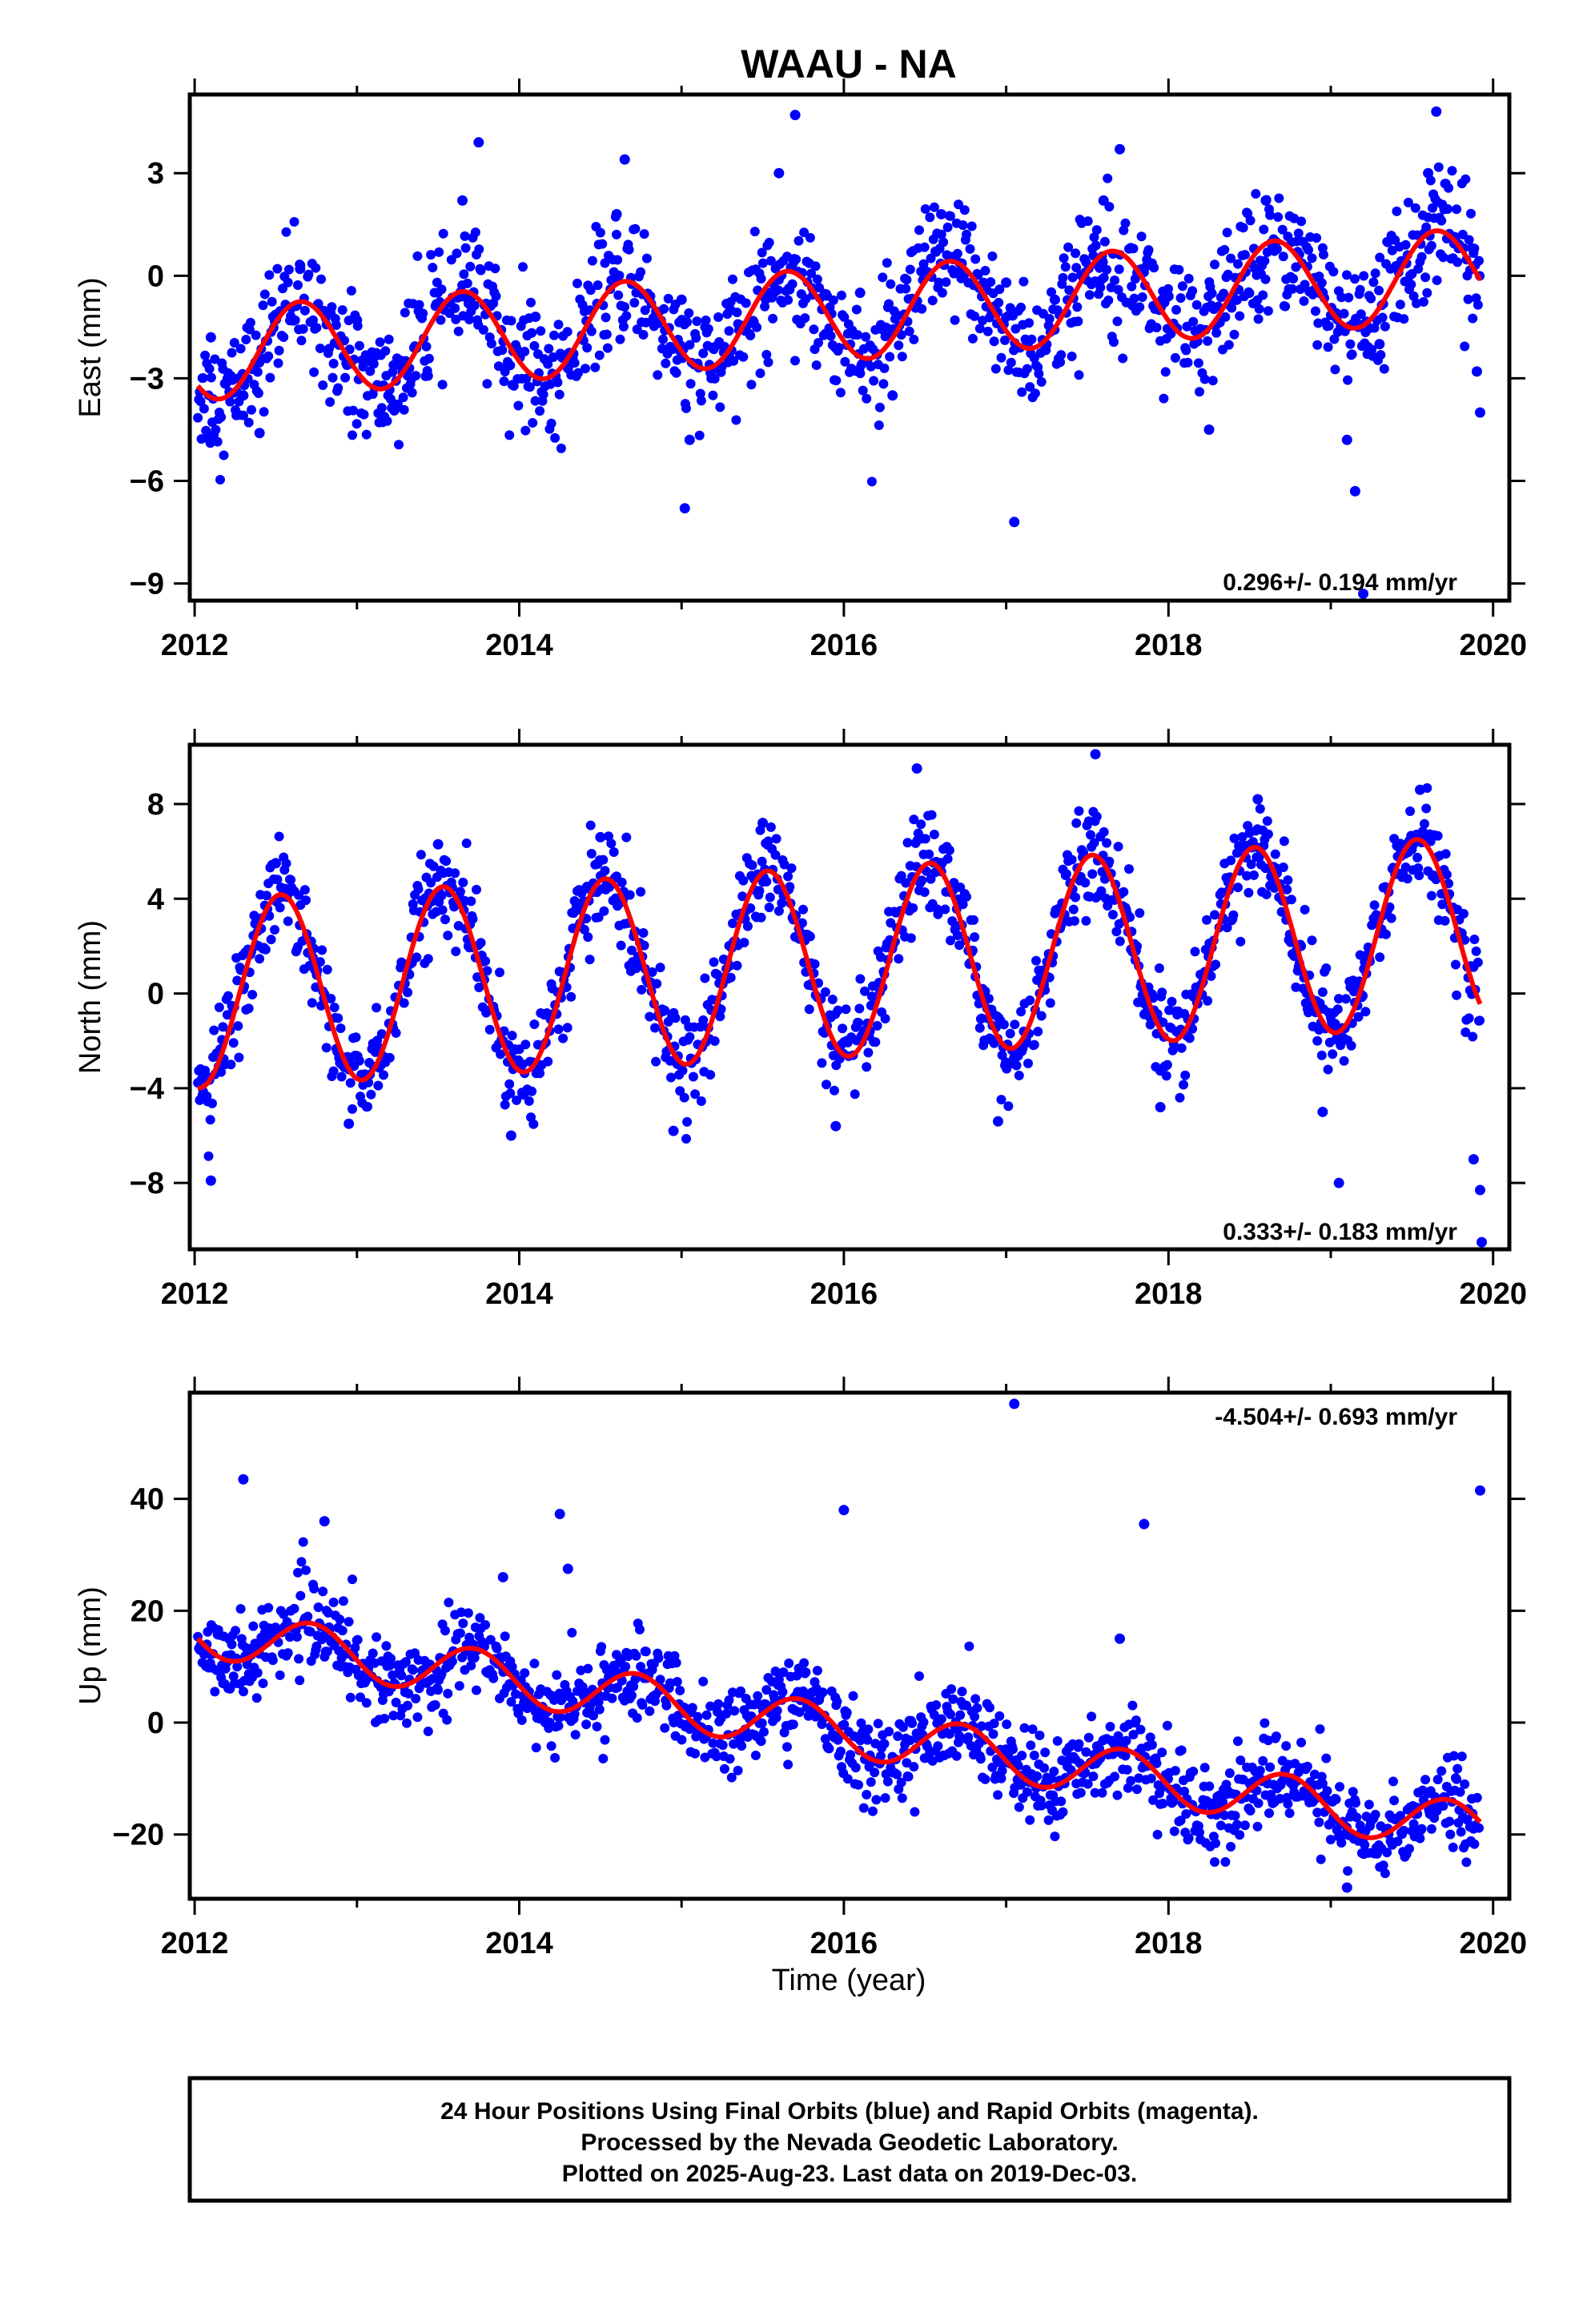 The image size is (1591, 2324). Describe the element at coordinates (1169, 1294) in the screenshot. I see `x-tick-label: 2018` at that location.